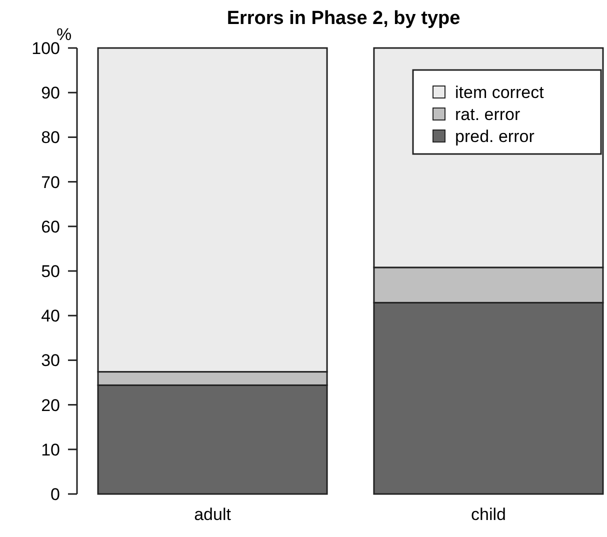 The height and width of the screenshot is (537, 607). I want to click on y-tick-label: 60, so click(50, 226).